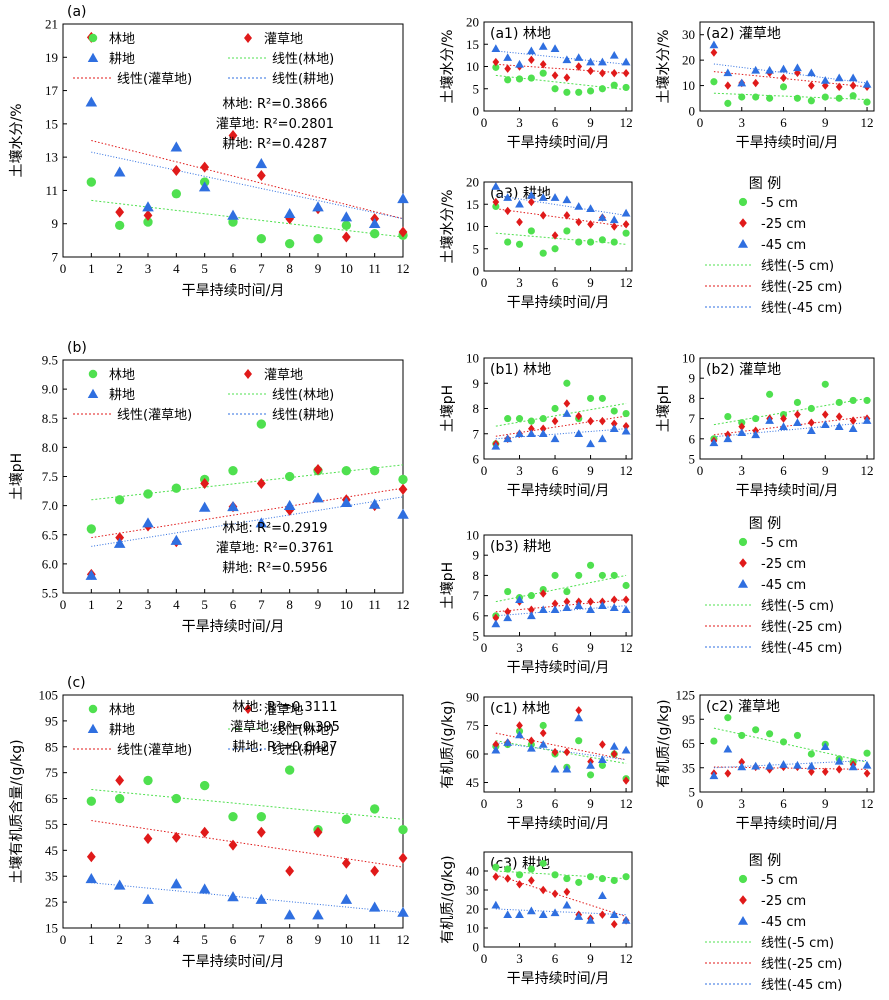 The image size is (889, 1000). What do you see at coordinates (520, 546) in the screenshot?
I see `panel-label: (b3) 耕地` at bounding box center [520, 546].